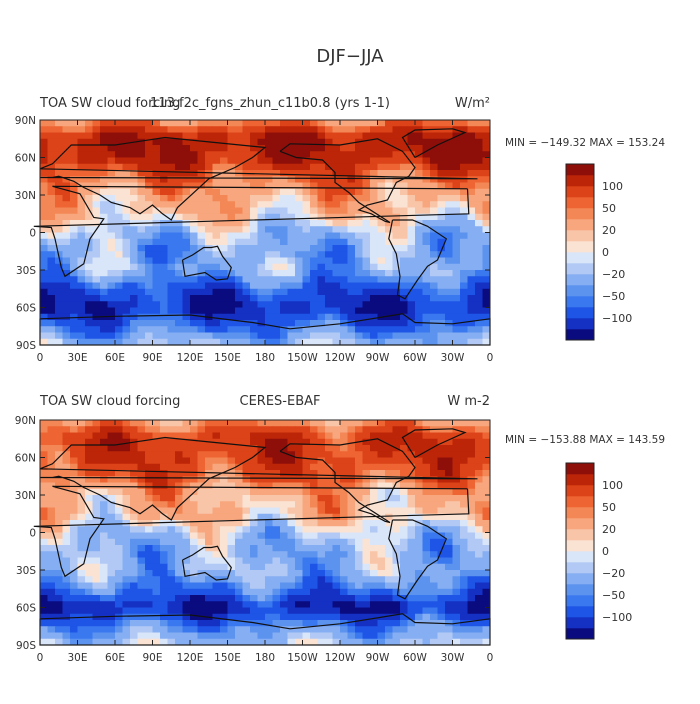 The image size is (700, 704). I want to click on panel-units: W/m², so click(472, 103).